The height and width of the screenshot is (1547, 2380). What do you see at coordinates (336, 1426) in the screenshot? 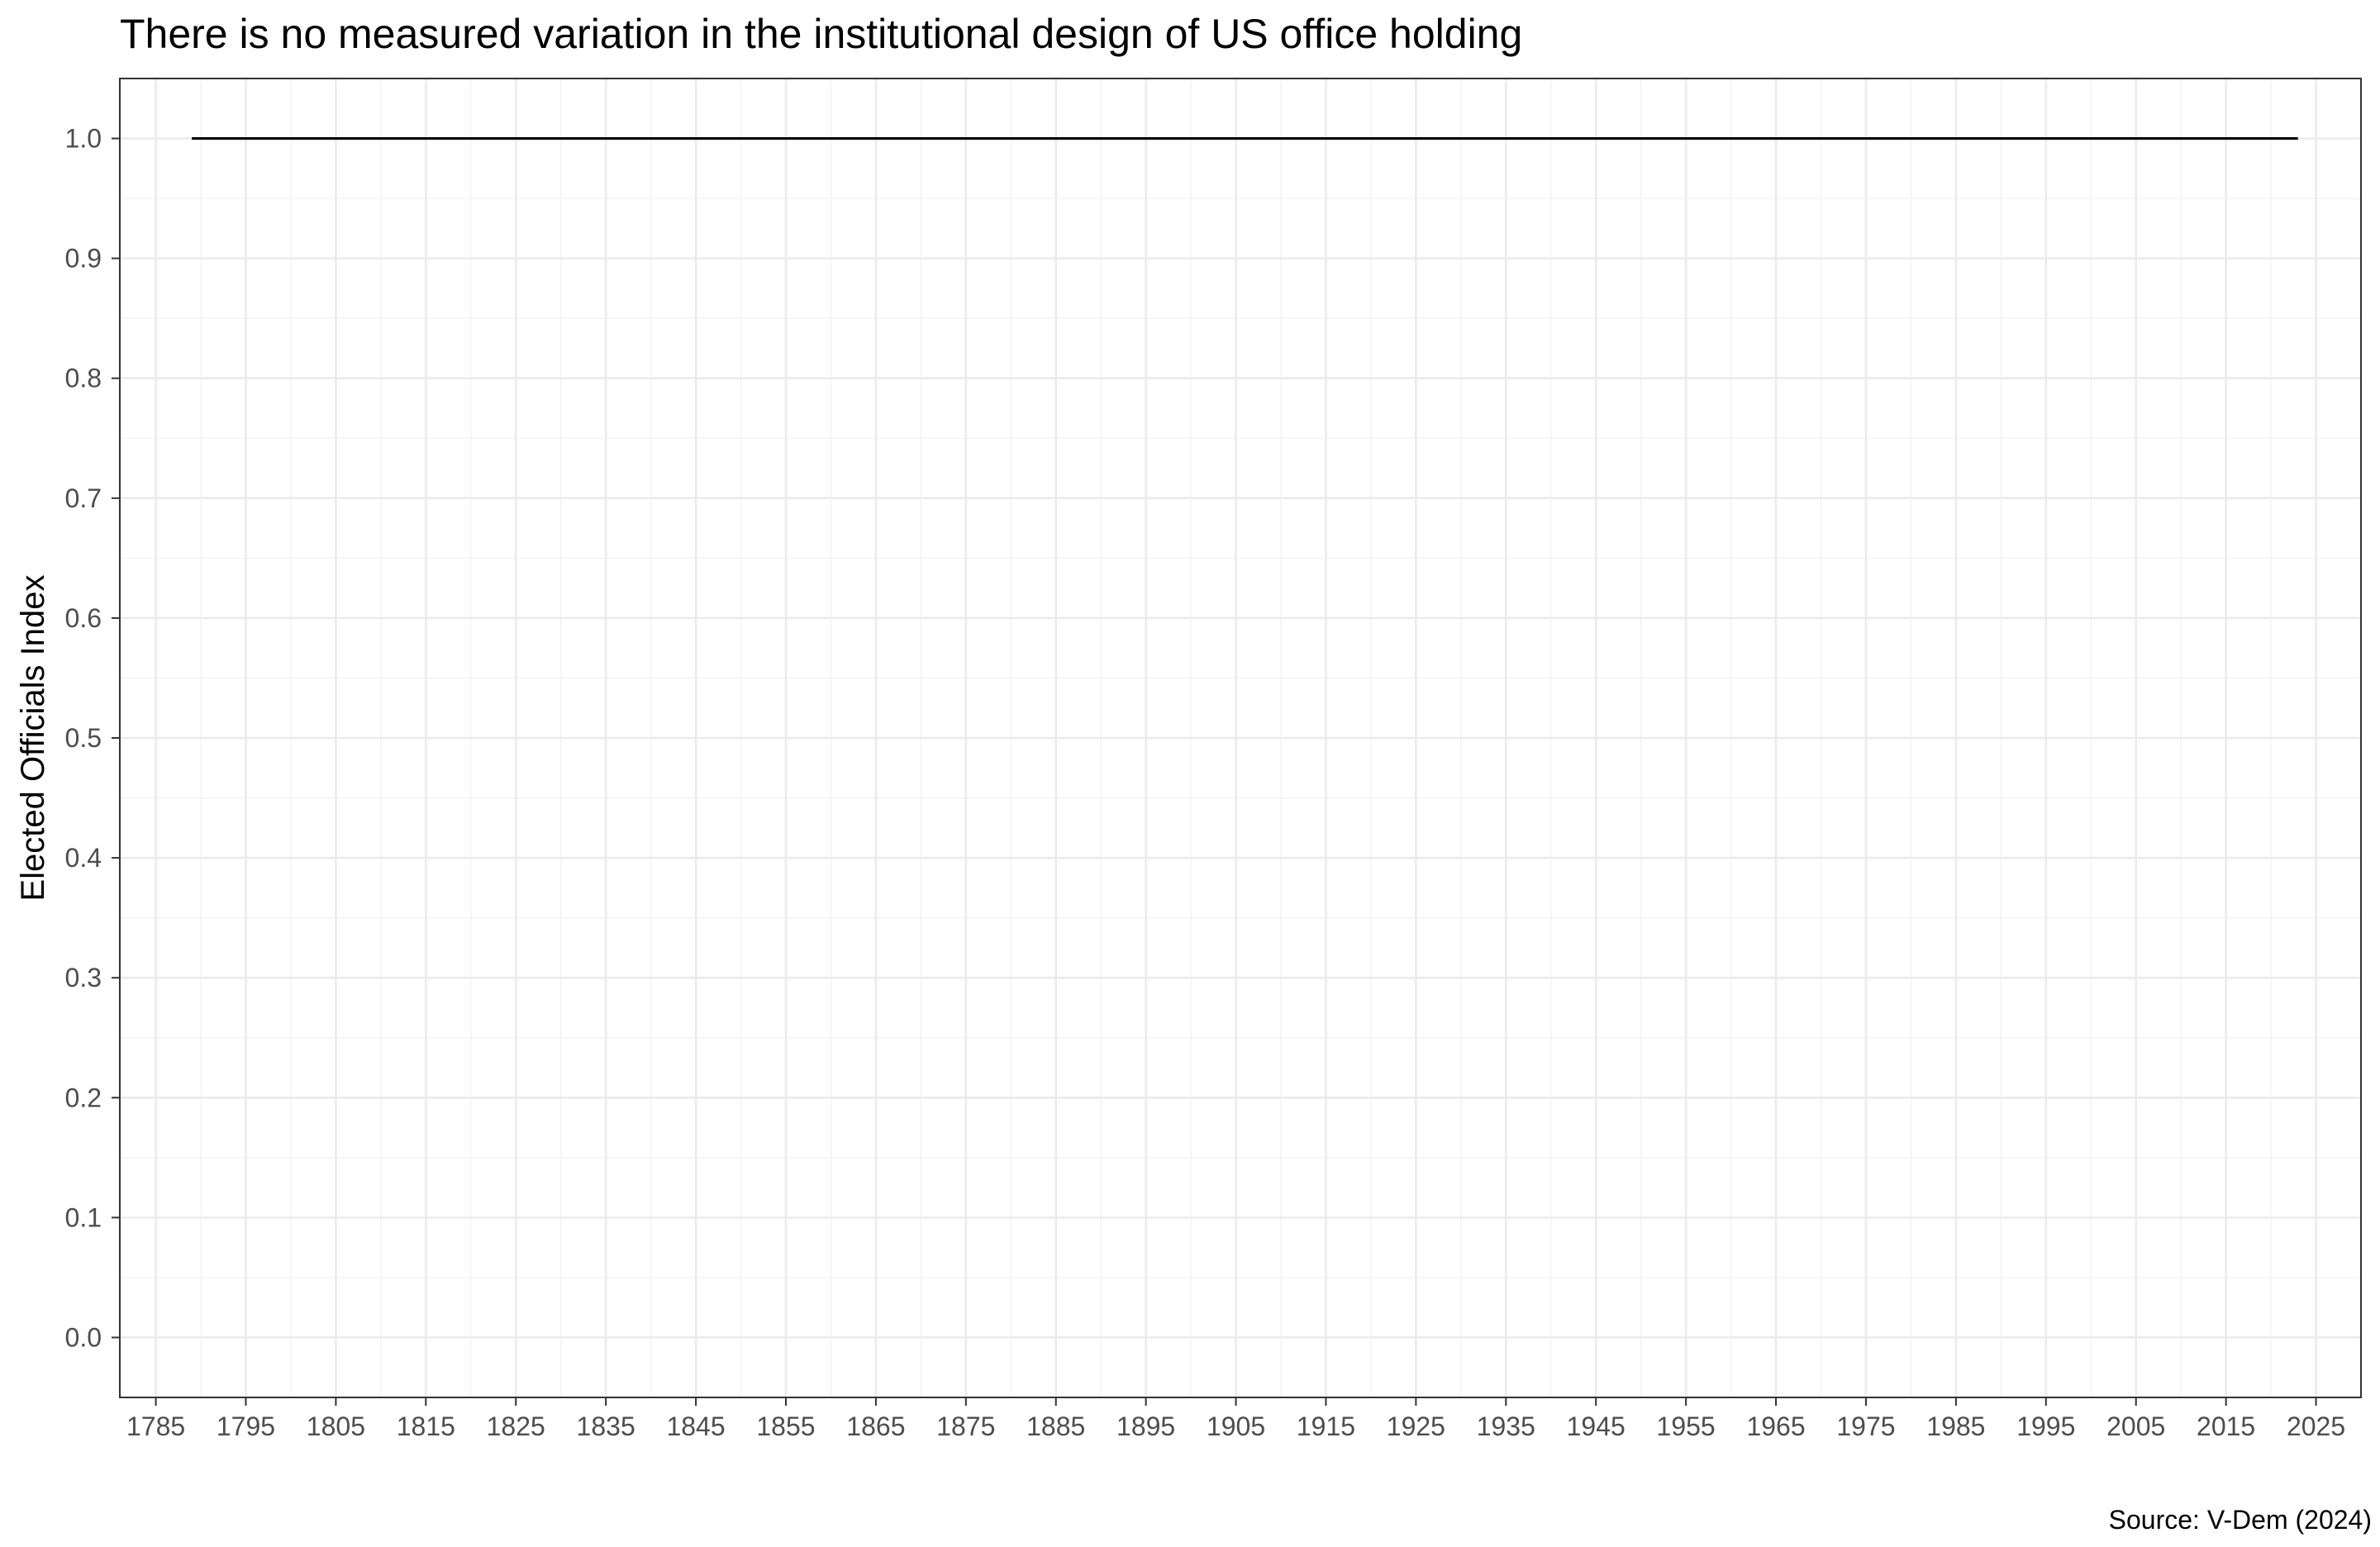
I see `x-tick-label: 1805` at bounding box center [336, 1426].